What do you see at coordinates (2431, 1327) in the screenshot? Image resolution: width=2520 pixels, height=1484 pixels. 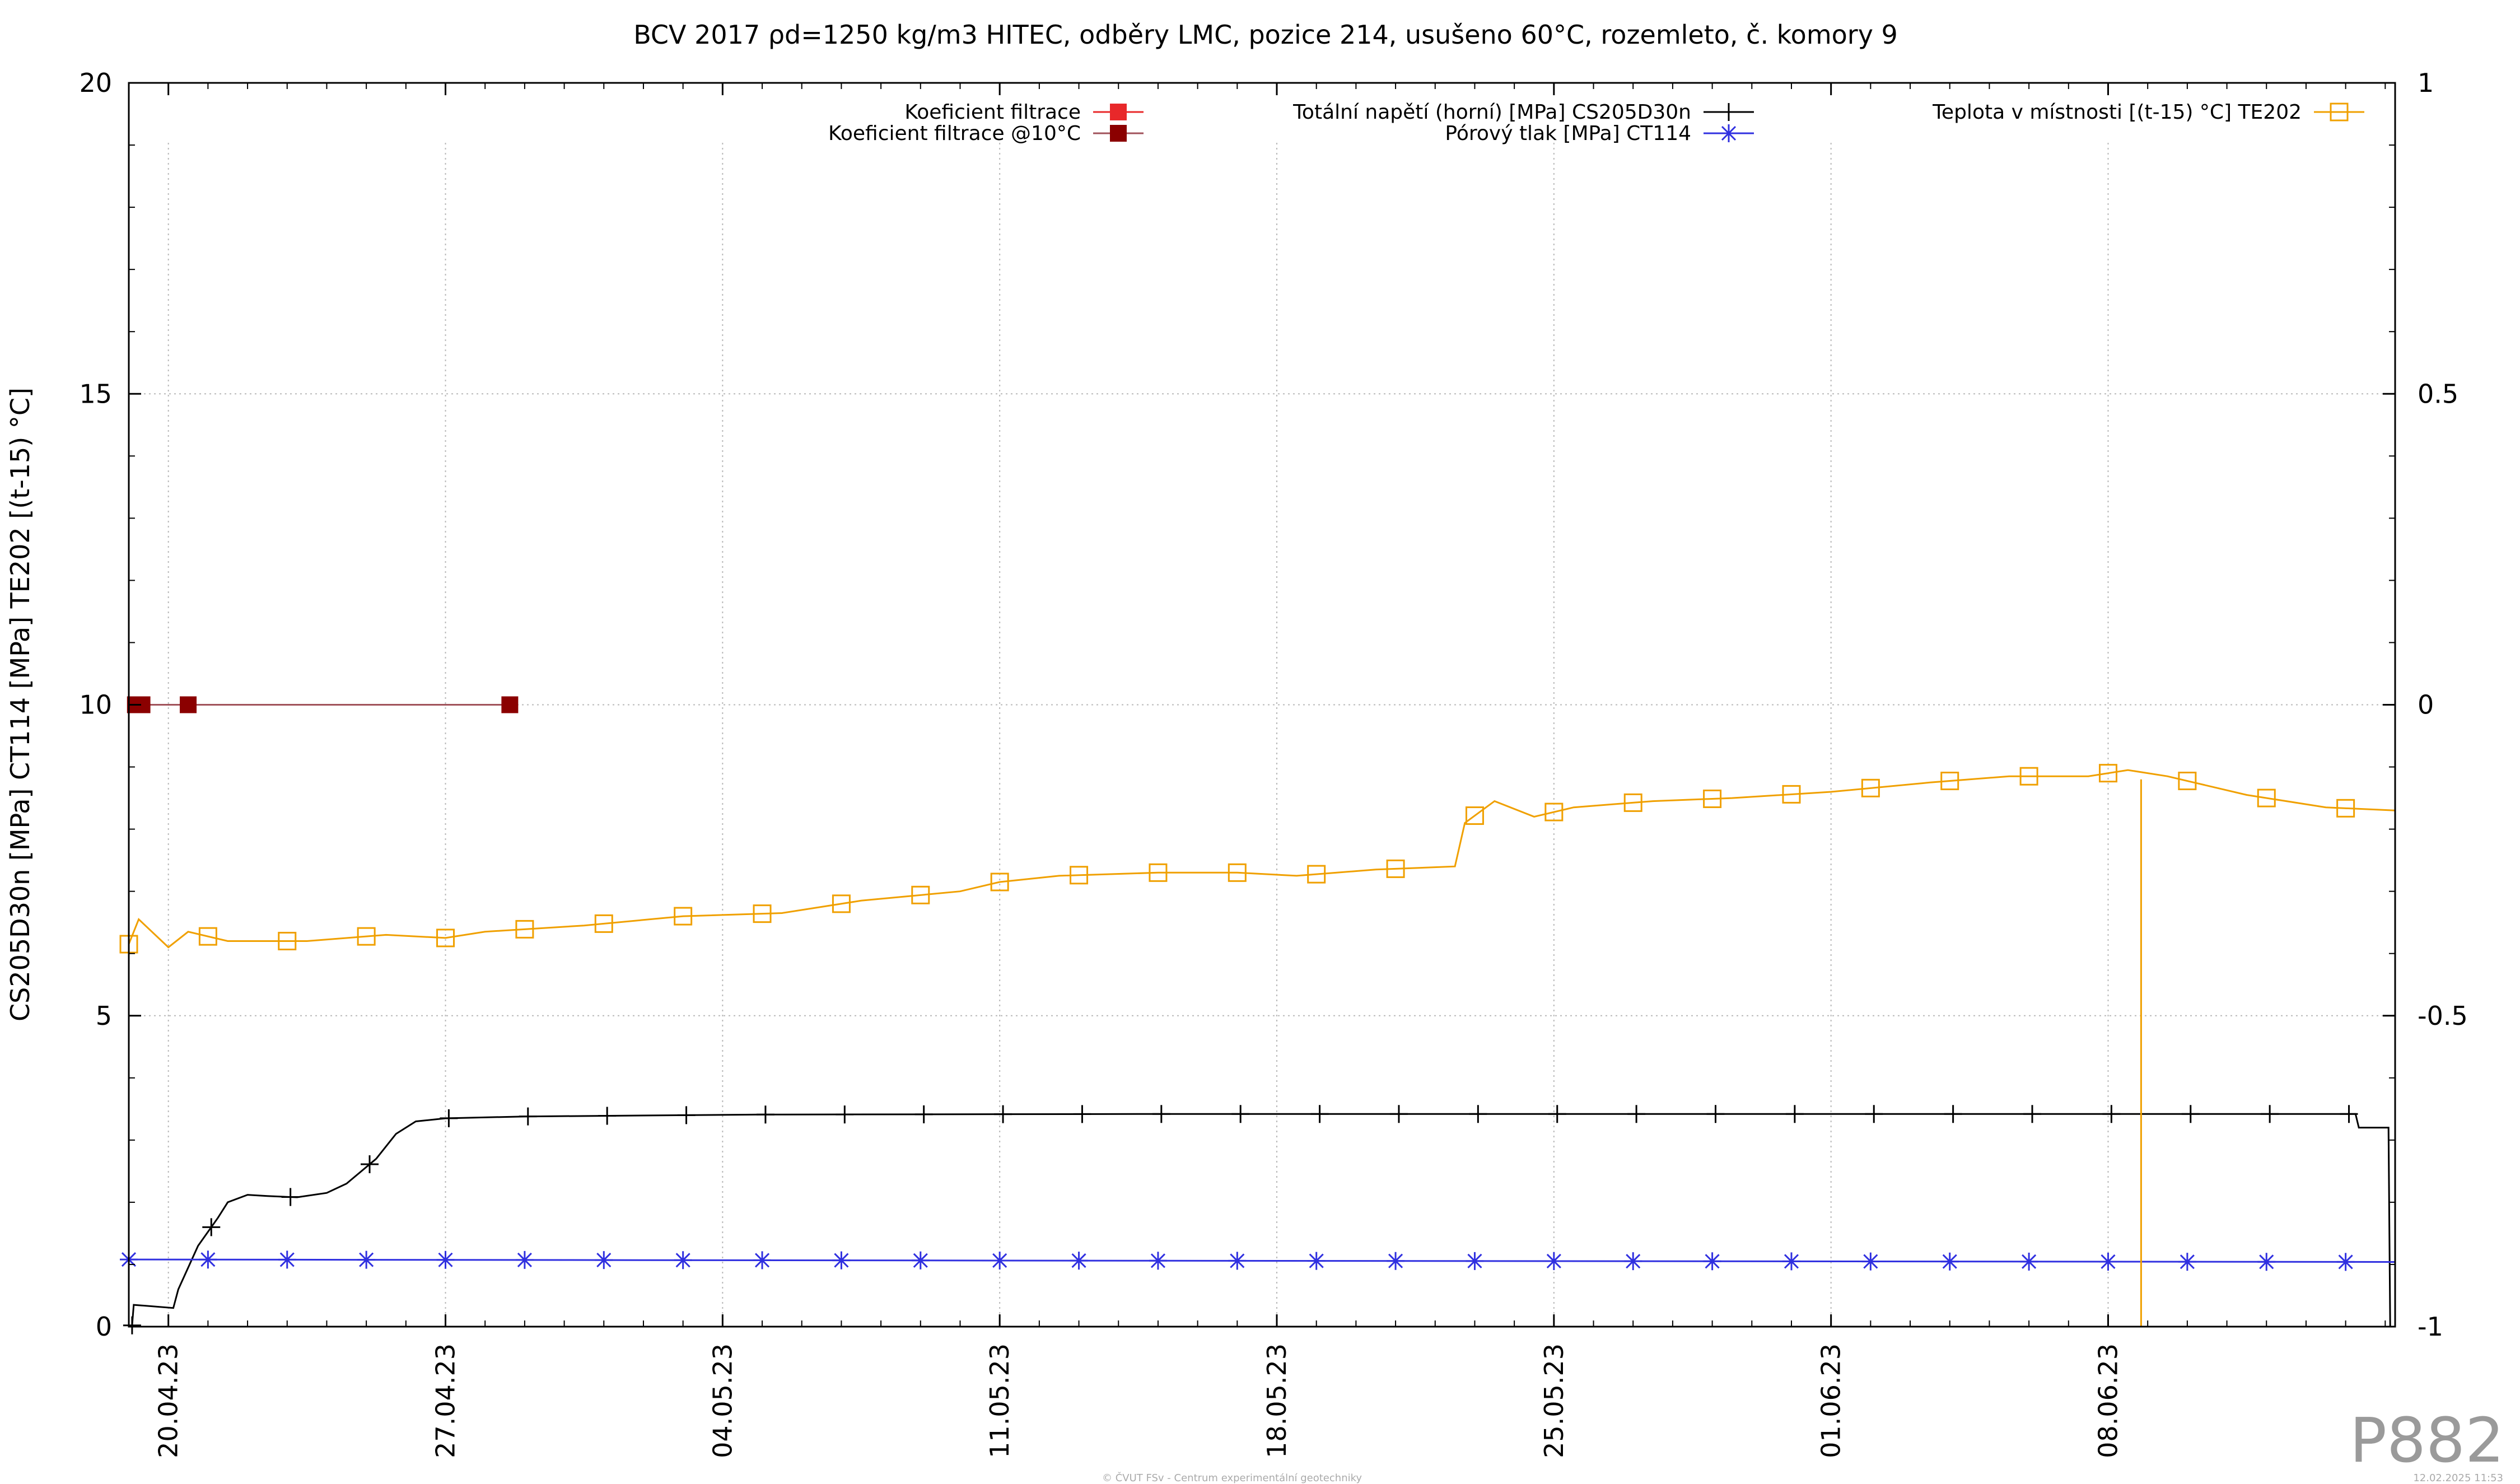 I see `y2-tick-label: -1` at bounding box center [2431, 1327].